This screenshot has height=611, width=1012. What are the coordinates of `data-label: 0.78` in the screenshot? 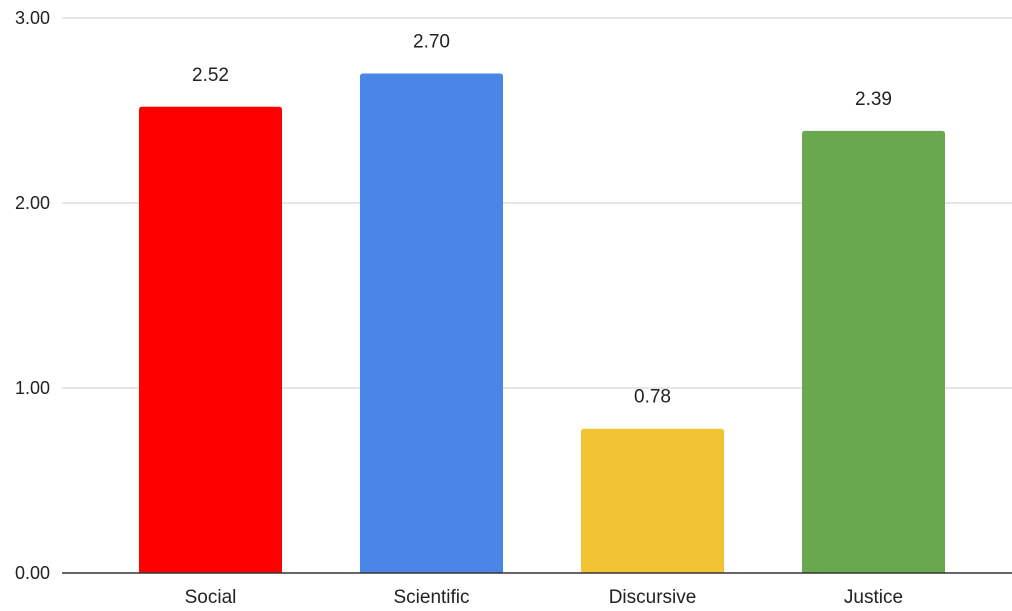 It's located at (652, 397).